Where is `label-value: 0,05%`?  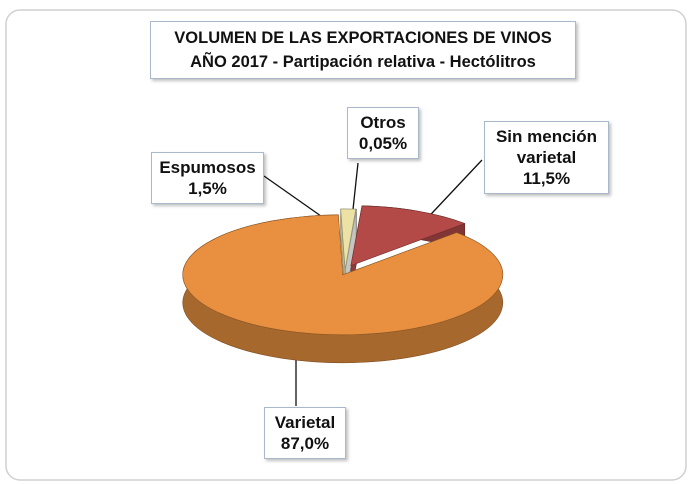 label-value: 0,05% is located at coordinates (383, 143).